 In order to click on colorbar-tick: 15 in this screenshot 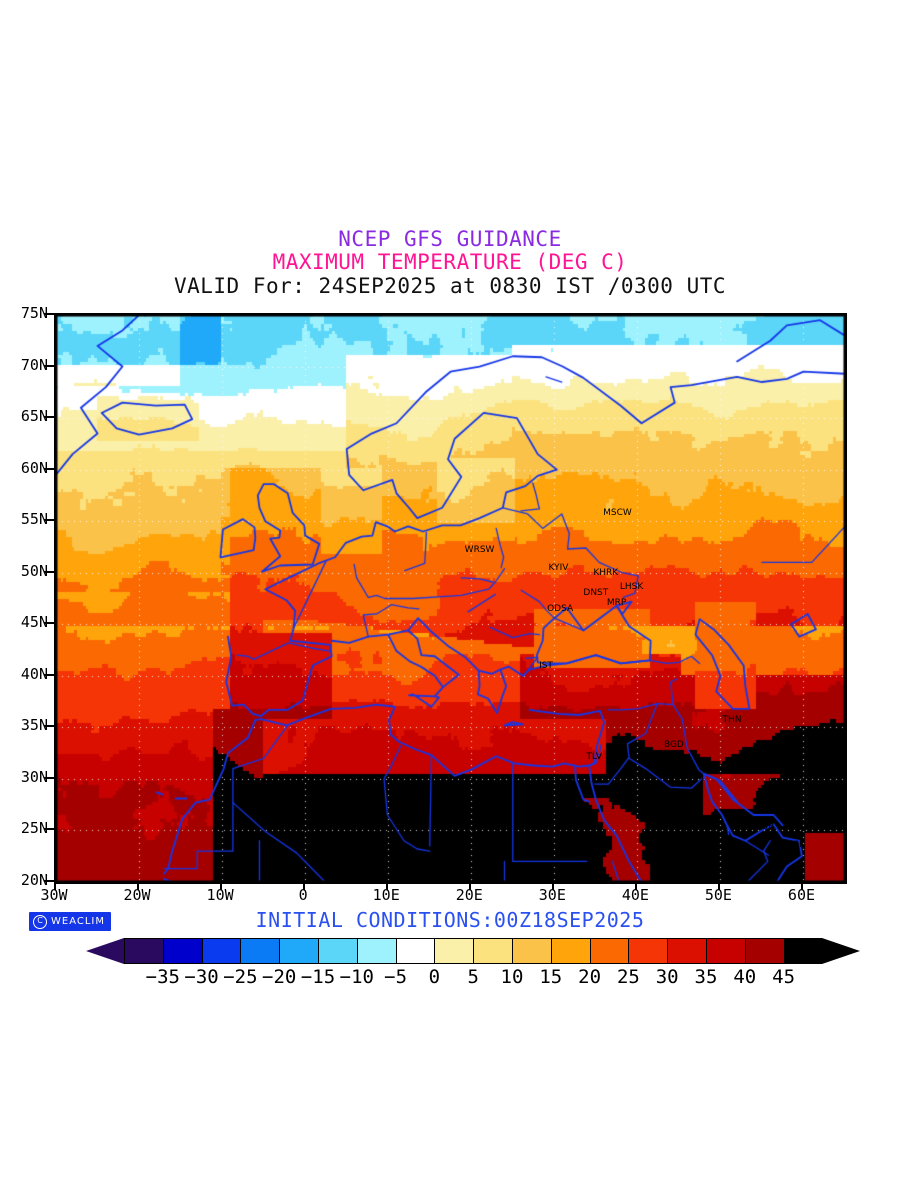, I will do `click(551, 977)`.